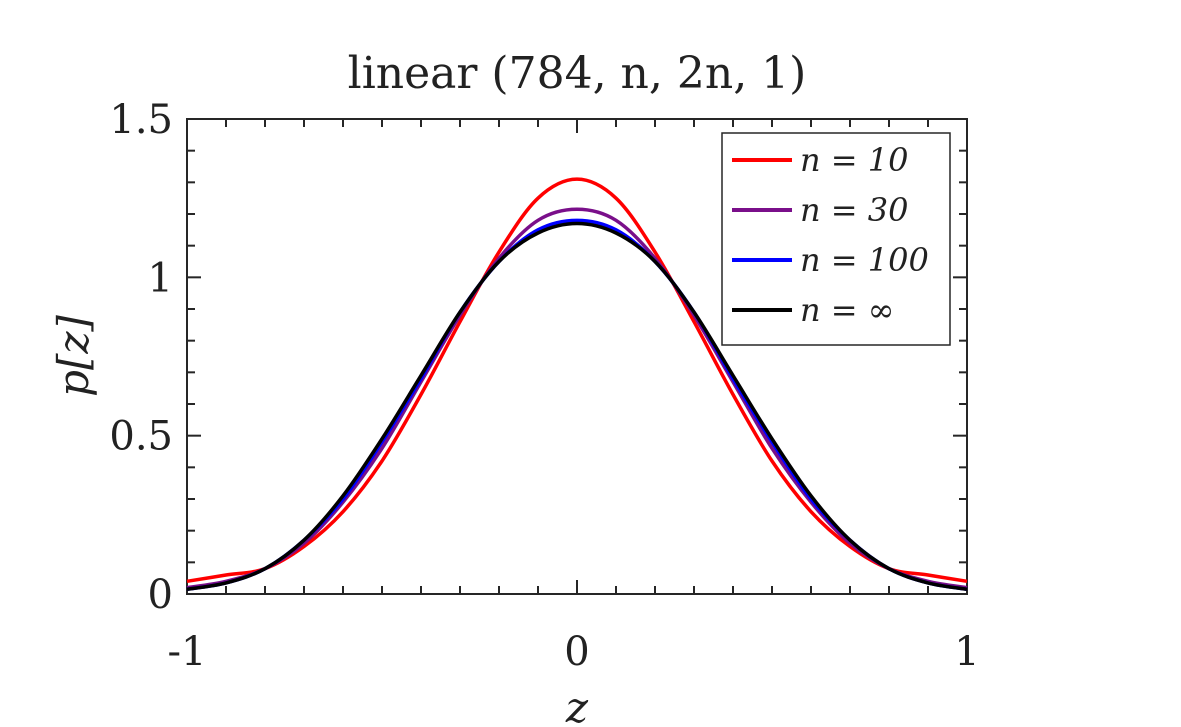  Describe the element at coordinates (160, 595) in the screenshot. I see `y-tick-label: 0` at that location.